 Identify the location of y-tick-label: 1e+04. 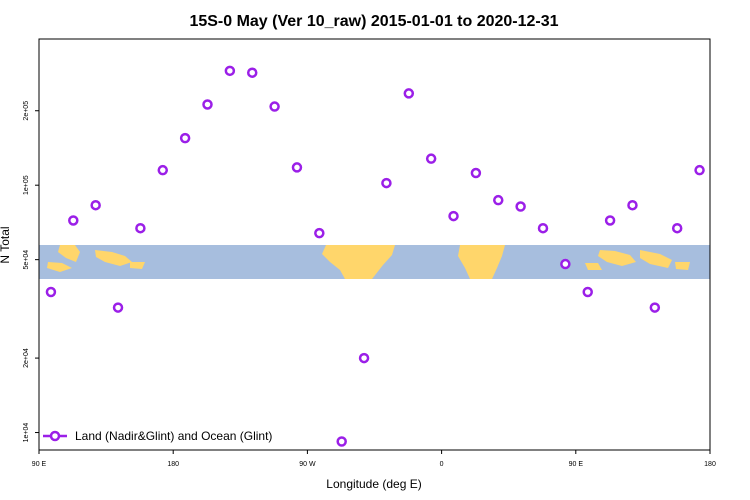
(26, 433).